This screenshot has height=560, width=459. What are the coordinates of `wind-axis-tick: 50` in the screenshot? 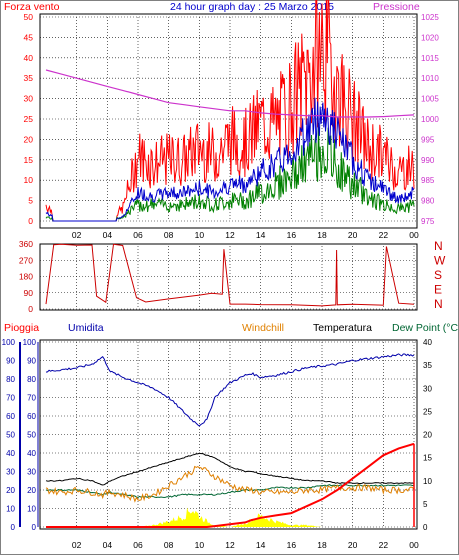 It's located at (29, 17).